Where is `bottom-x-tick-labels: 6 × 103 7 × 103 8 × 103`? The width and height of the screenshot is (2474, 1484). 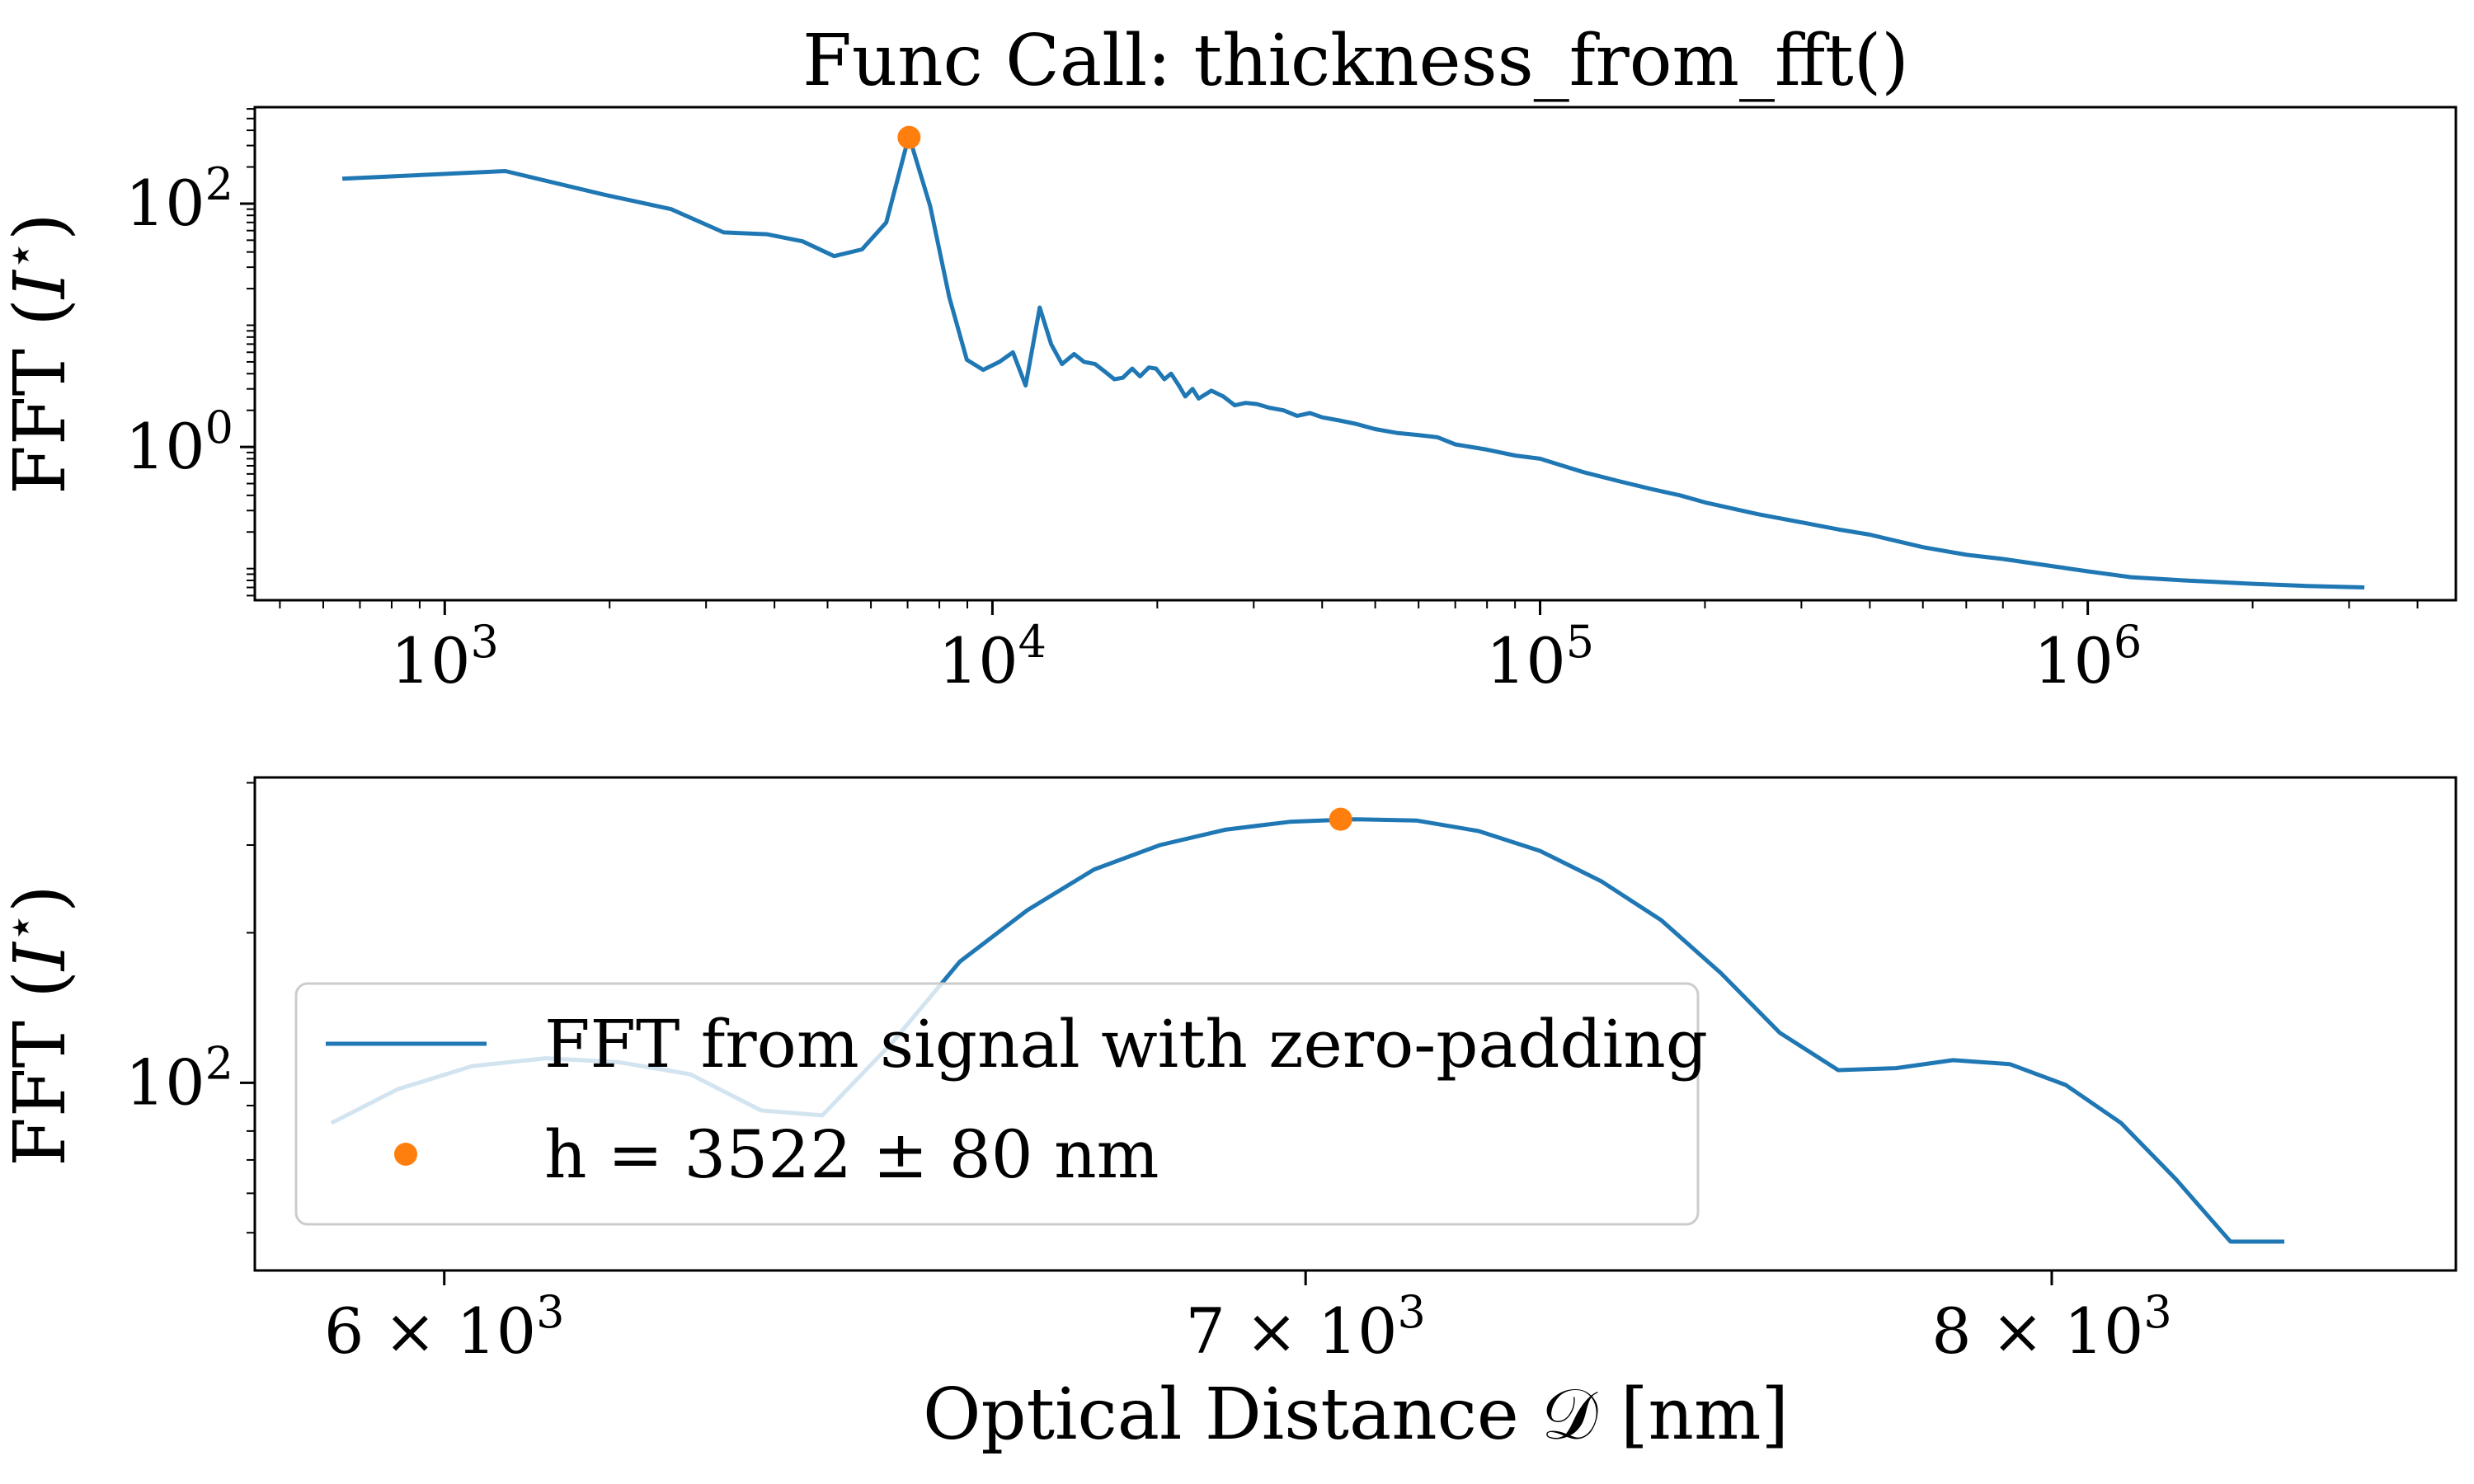 bottom-x-tick-labels: 6 × 103 7 × 103 8 × 103 is located at coordinates (1248, 1327).